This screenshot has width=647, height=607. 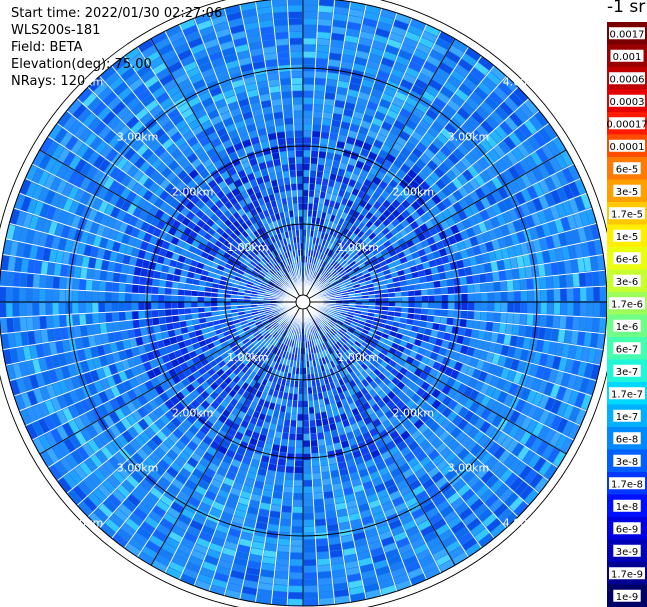 I want to click on colorbar-tick-label: 6e-9, so click(x=627, y=529).